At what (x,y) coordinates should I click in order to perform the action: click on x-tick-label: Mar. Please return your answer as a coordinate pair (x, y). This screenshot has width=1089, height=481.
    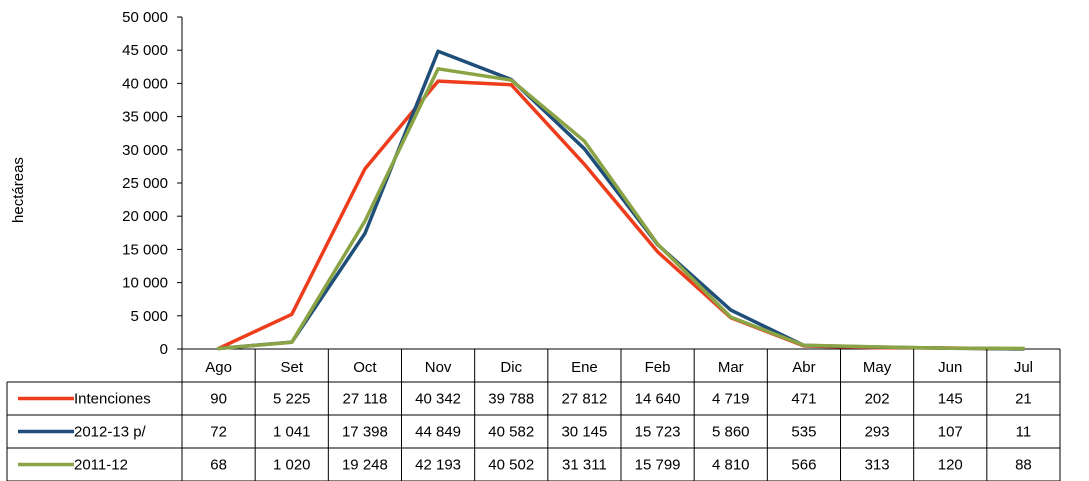
    Looking at the image, I should click on (731, 367).